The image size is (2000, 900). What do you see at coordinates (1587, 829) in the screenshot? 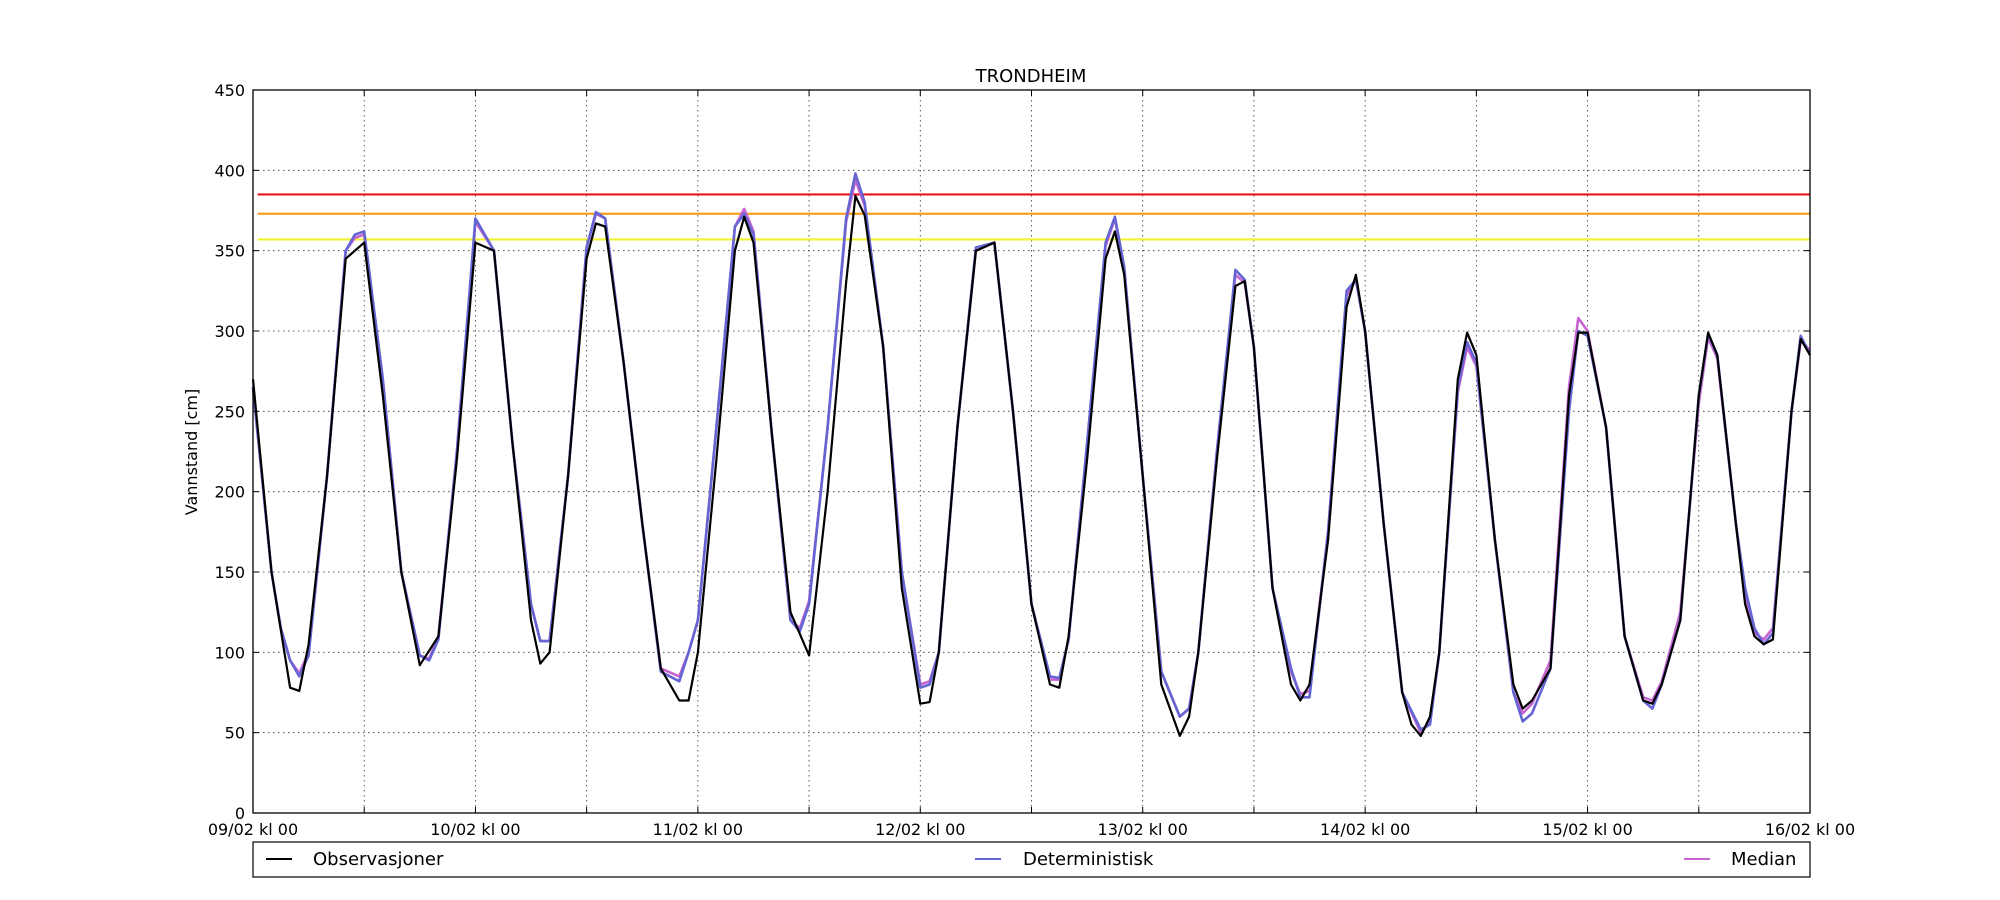
I see `x-tick-label: 15/02 kl 00` at bounding box center [1587, 829].